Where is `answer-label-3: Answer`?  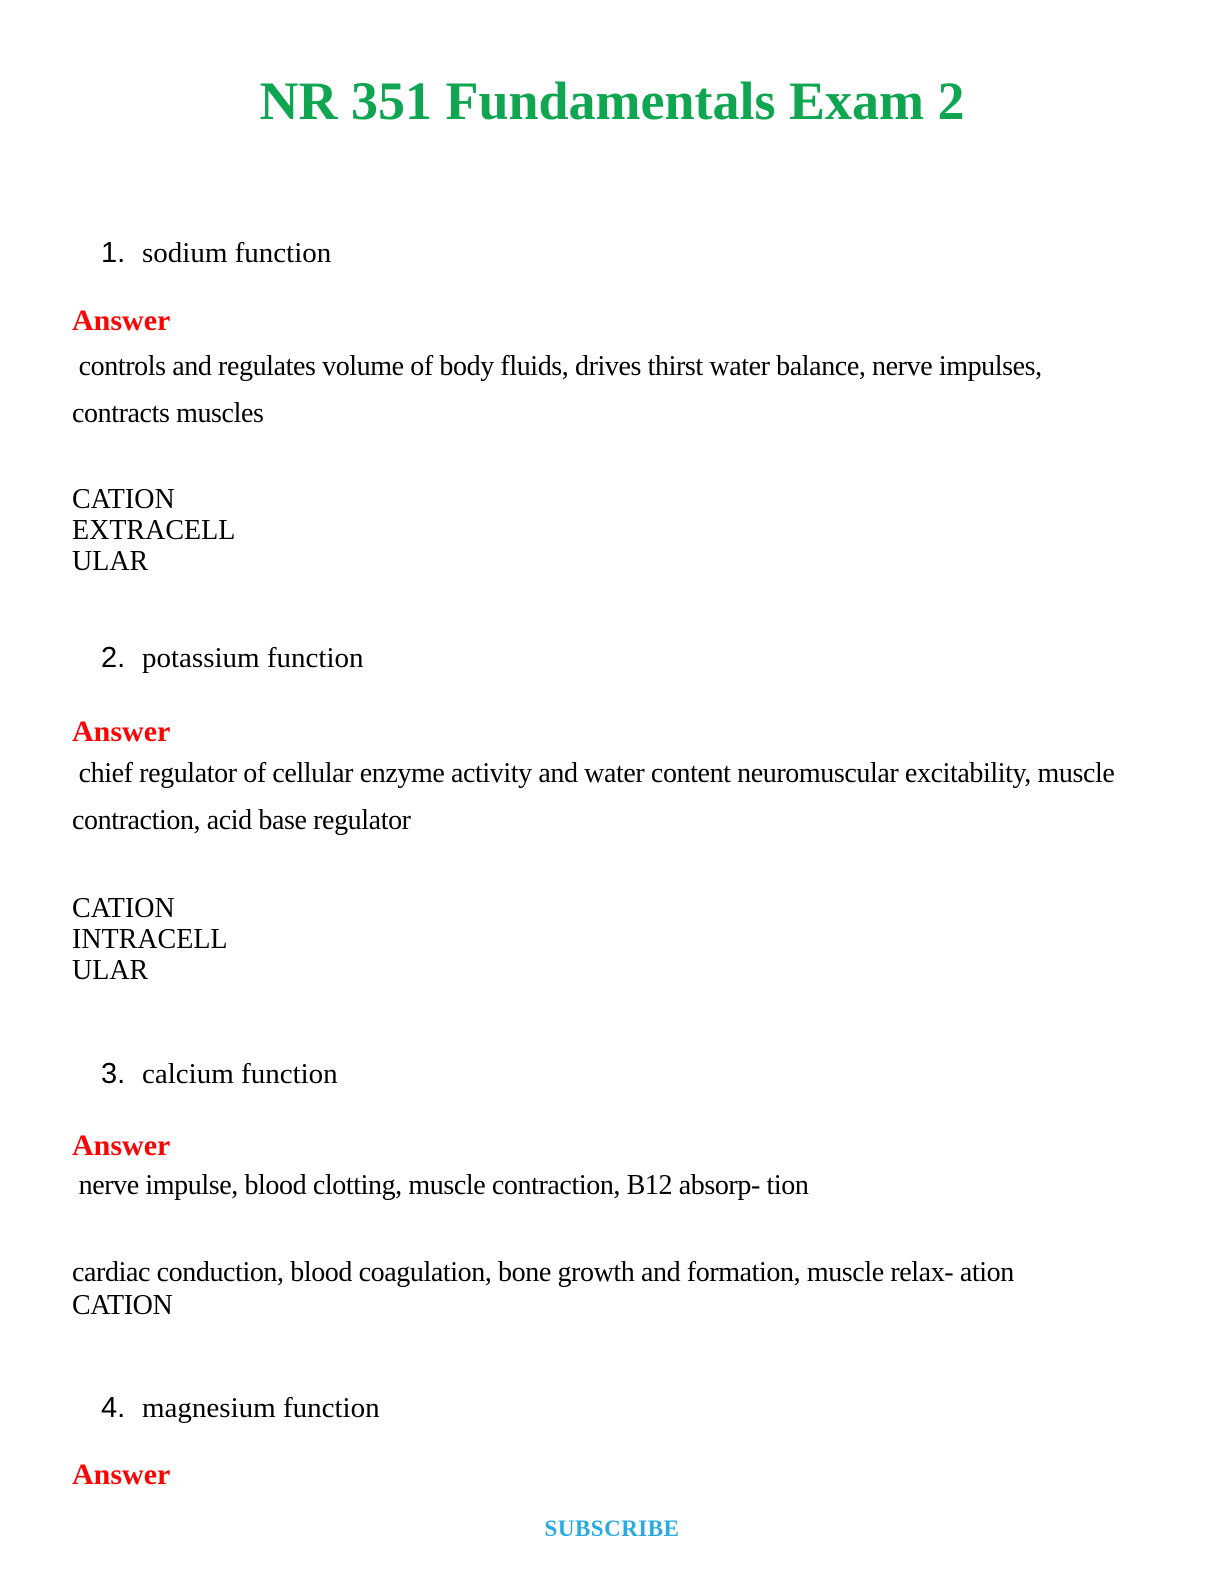 answer-label-3: Answer is located at coordinates (121, 1145).